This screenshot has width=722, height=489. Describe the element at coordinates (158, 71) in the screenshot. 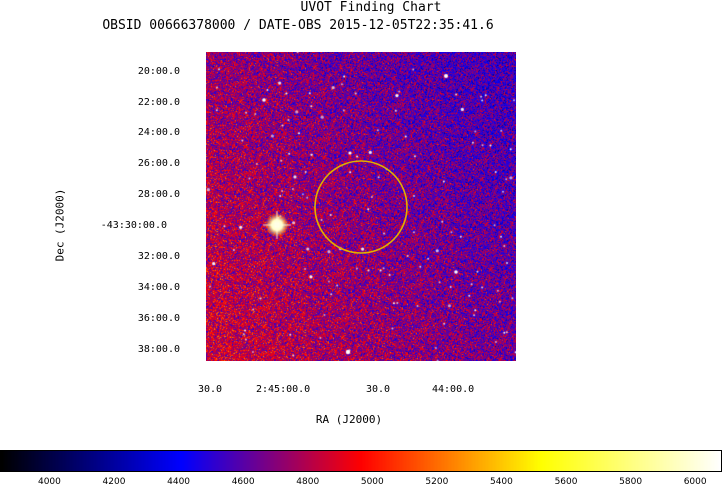

I see `y-tick-label: 20:00.0` at that location.